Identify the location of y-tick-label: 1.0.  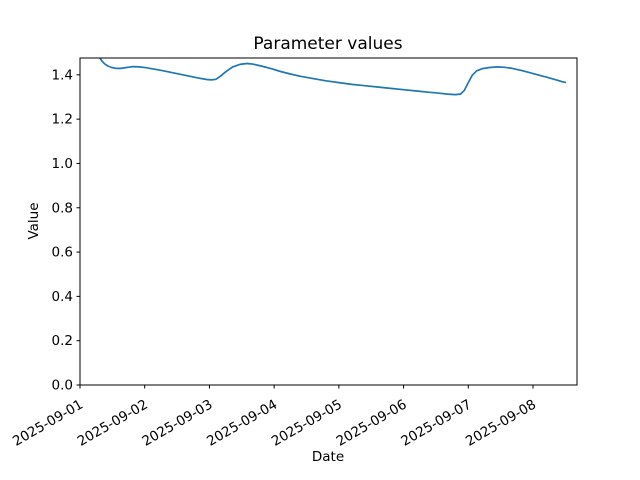
(62, 164).